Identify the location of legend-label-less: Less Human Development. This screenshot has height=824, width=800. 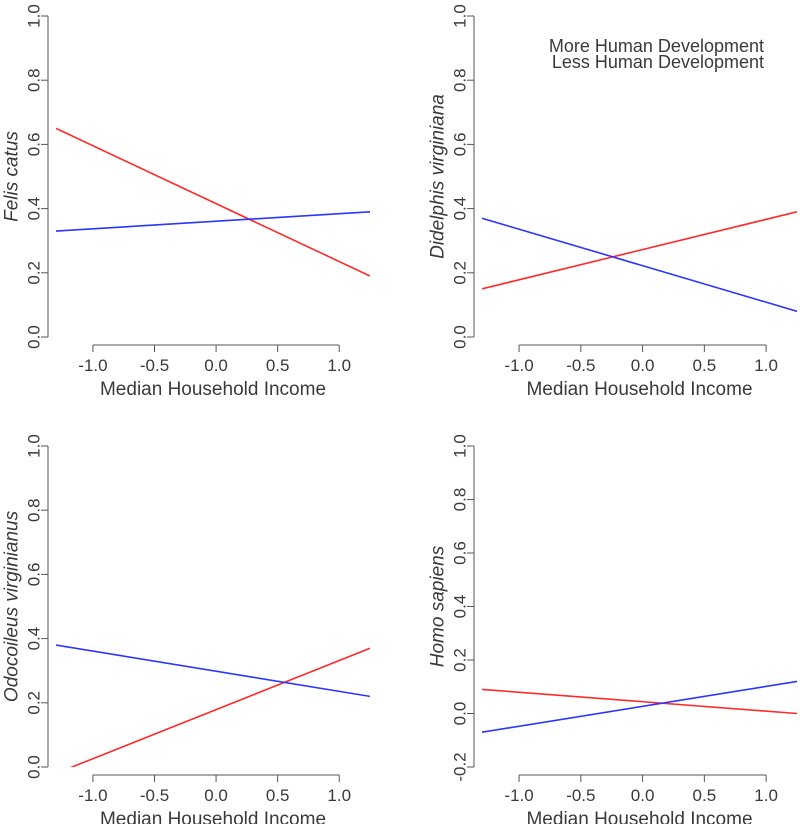
(658, 62).